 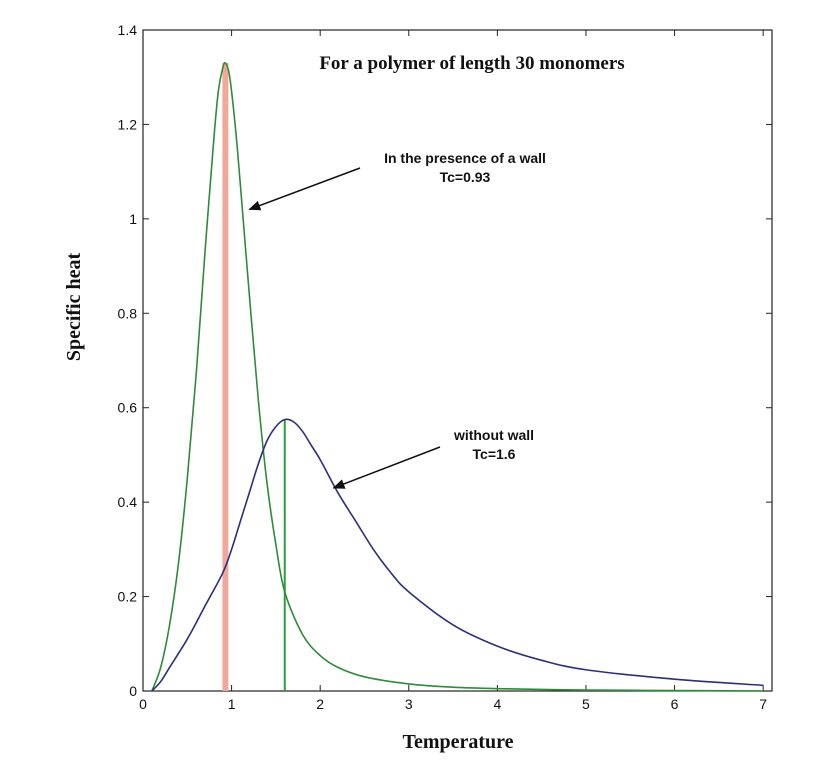 What do you see at coordinates (128, 597) in the screenshot?
I see `y-tick-label: 0.2` at bounding box center [128, 597].